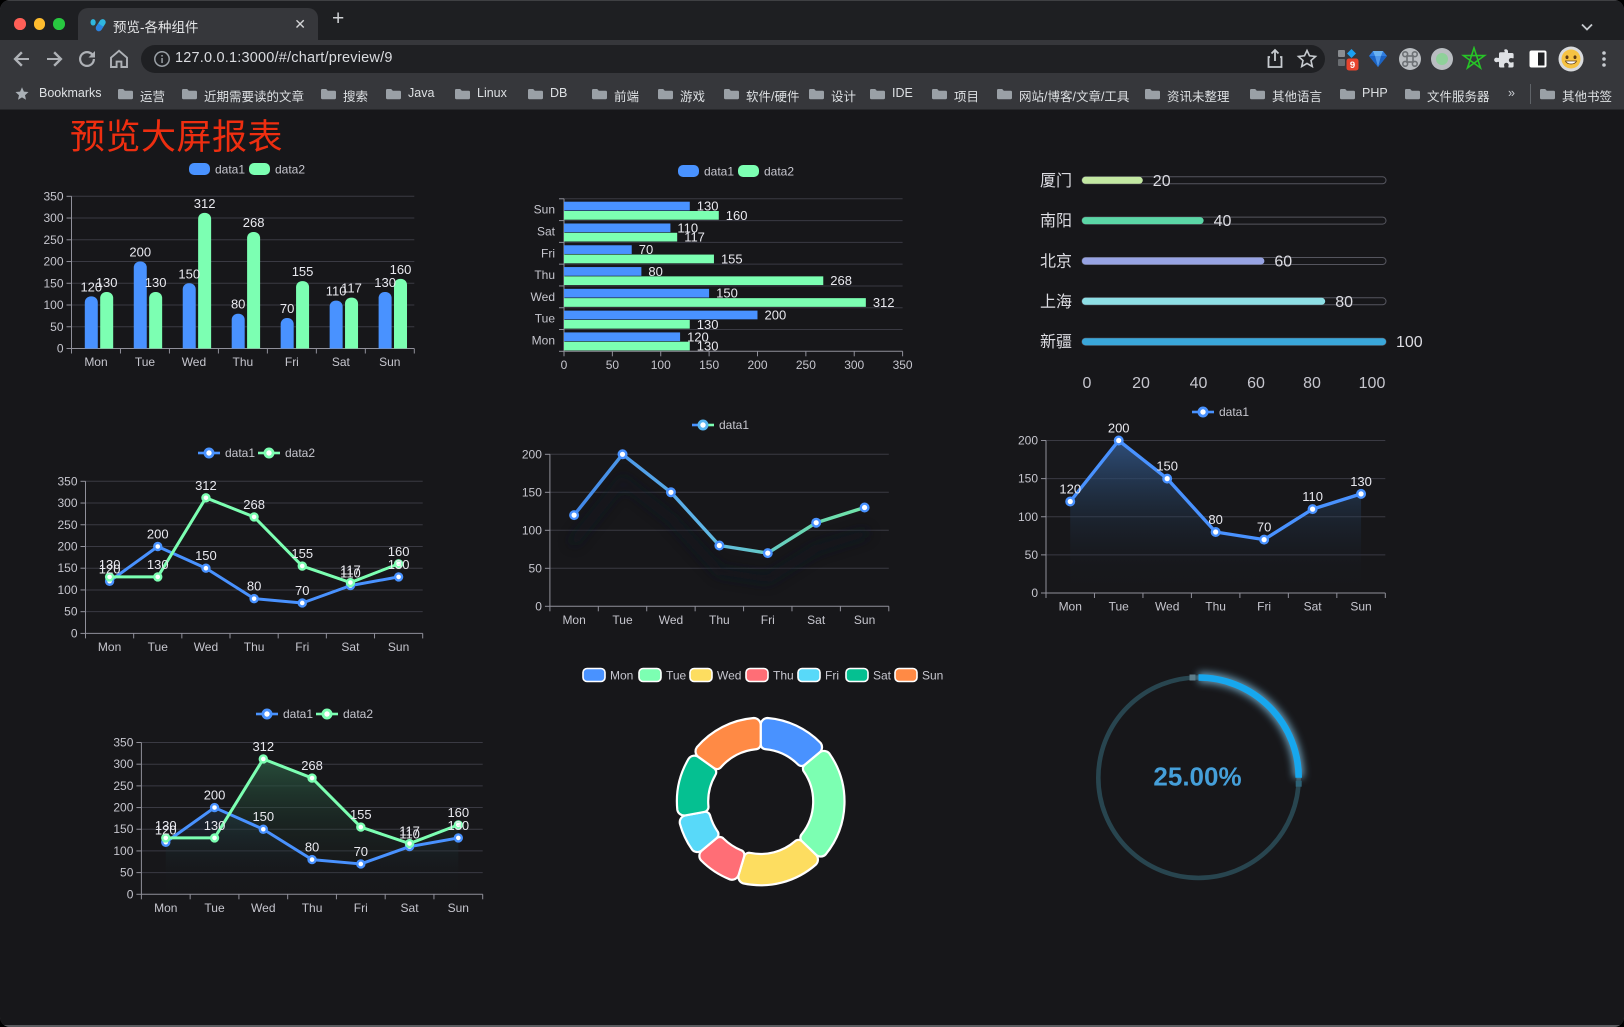 The width and height of the screenshot is (1624, 1027). Describe the element at coordinates (1056, 302) in the screenshot. I see `svg-text: 上海` at that location.